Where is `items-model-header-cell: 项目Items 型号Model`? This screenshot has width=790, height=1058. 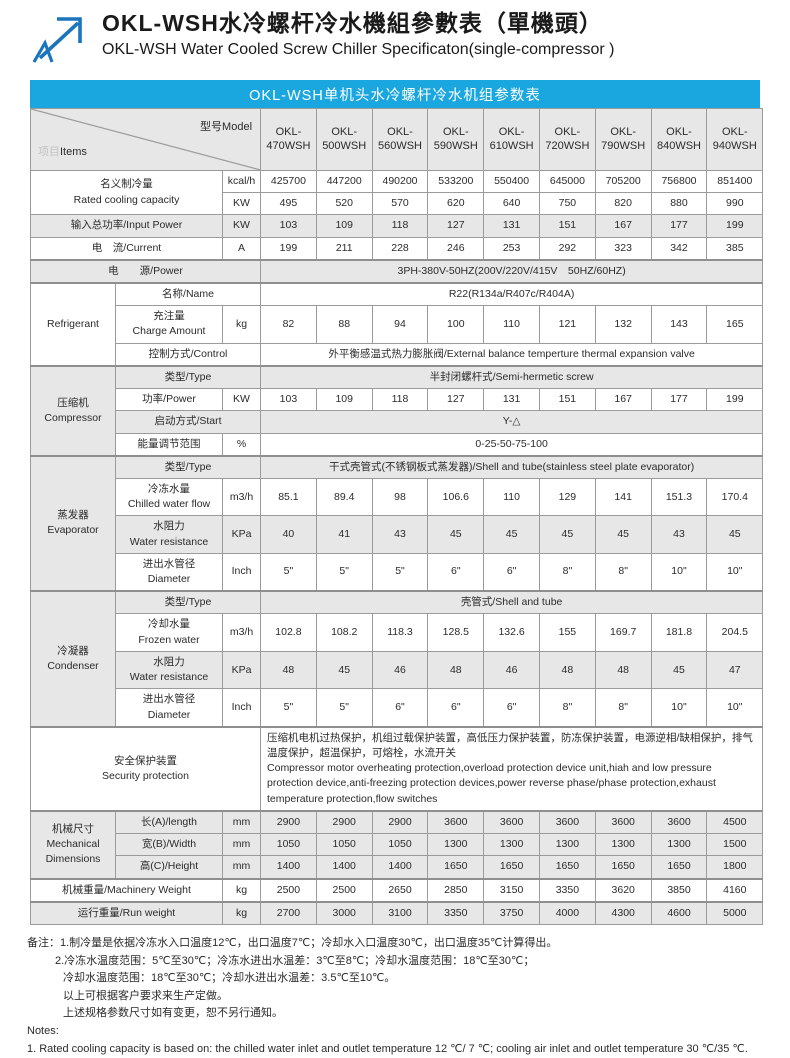 items-model-header-cell: 项目Items 型号Model is located at coordinates (145, 139).